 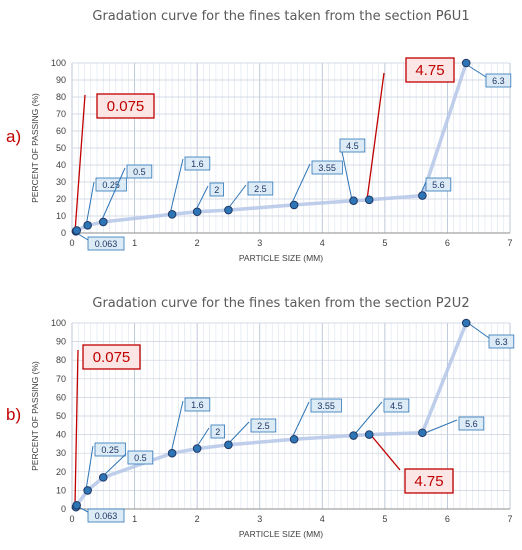 I want to click on callout-label-highlight: 0.075, so click(x=126, y=106).